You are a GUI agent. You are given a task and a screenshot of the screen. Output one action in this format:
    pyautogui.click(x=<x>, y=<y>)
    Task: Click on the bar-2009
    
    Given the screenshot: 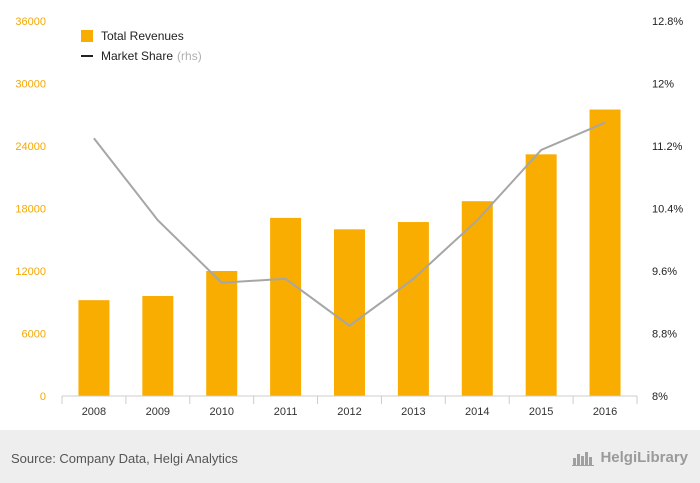 What is the action you would take?
    pyautogui.click(x=158, y=346)
    